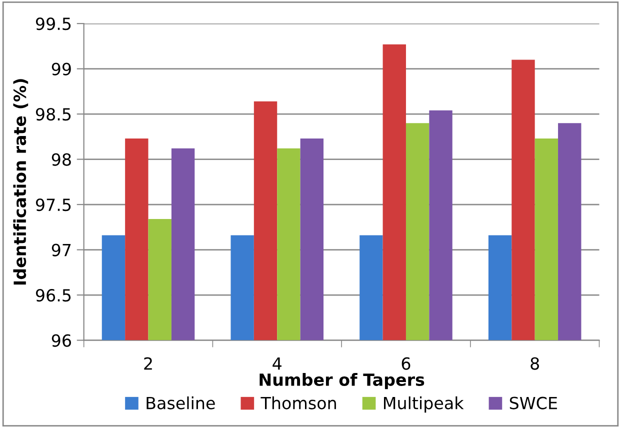 The image size is (621, 428). Describe the element at coordinates (406, 363) in the screenshot. I see `x-tick-label: 6` at that location.